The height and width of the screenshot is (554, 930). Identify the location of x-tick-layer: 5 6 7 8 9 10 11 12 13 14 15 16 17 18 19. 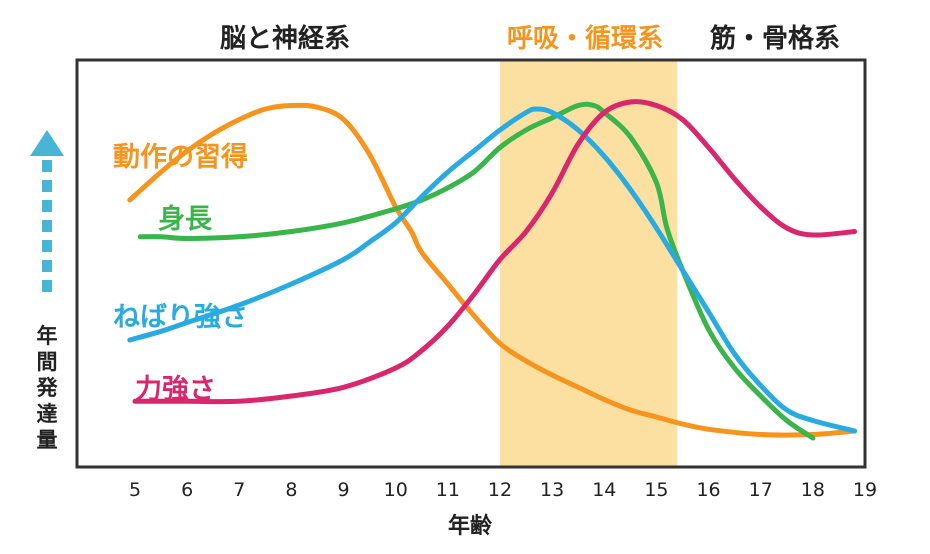
(503, 490).